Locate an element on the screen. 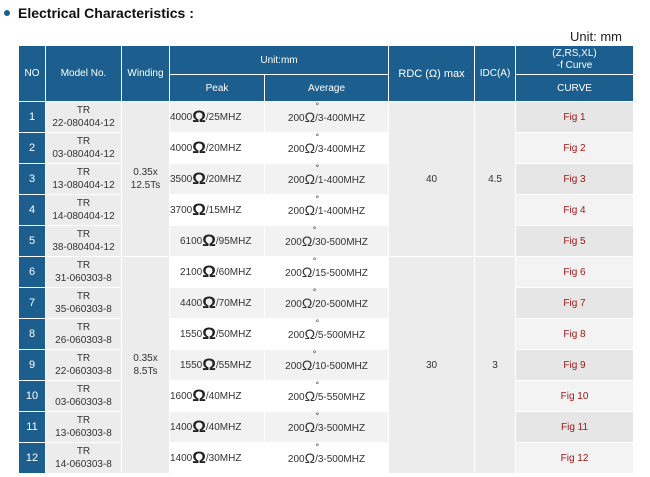 The image size is (650, 477). row-no: 9 is located at coordinates (32, 365).